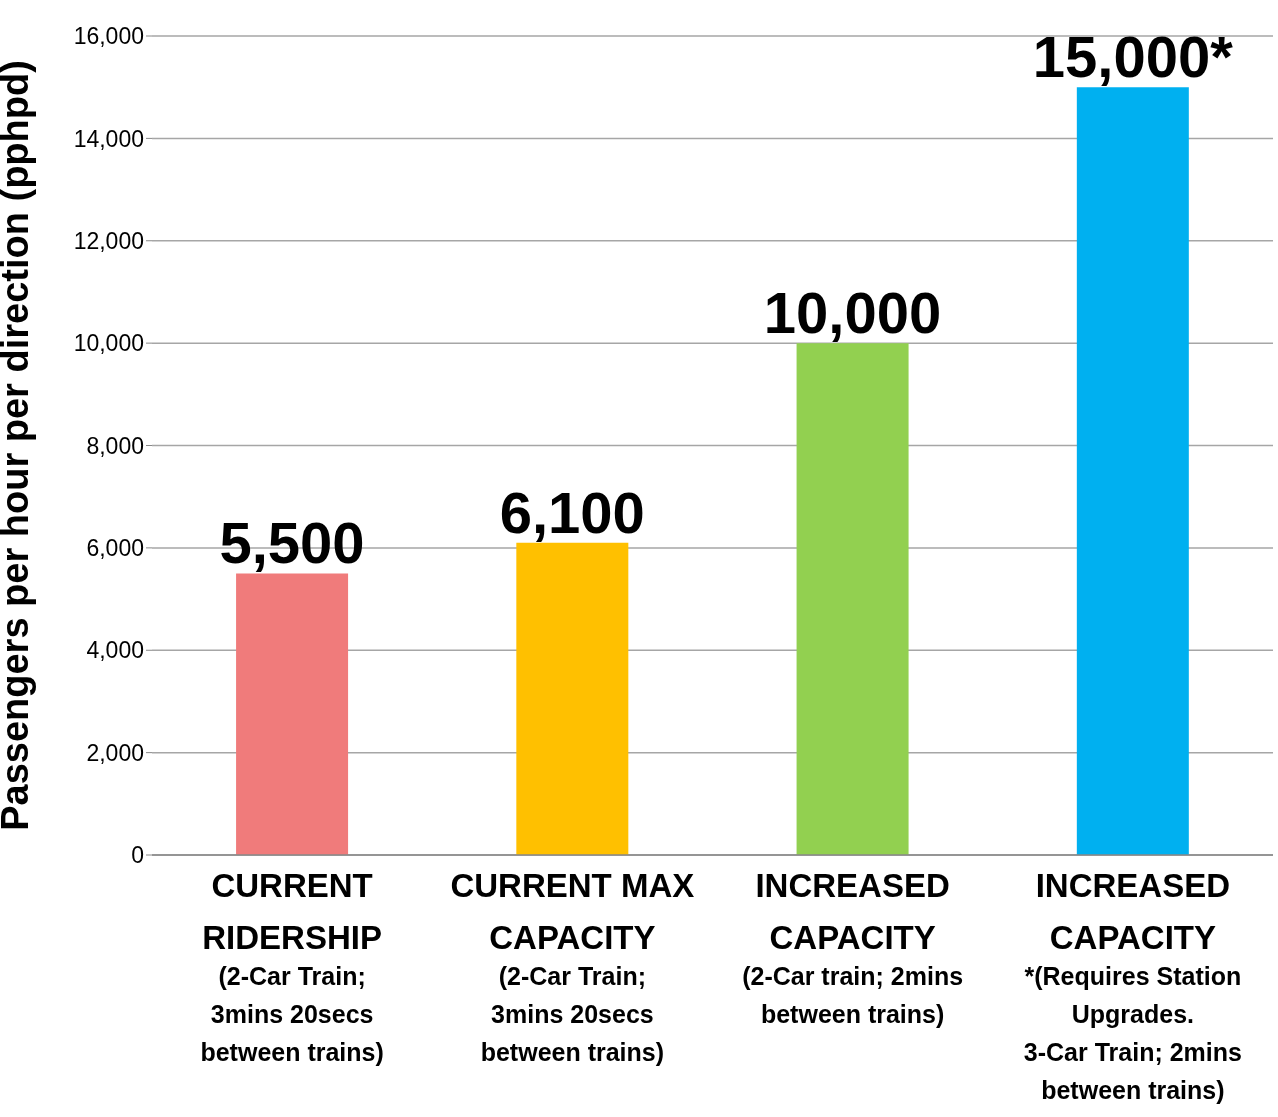  Describe the element at coordinates (108, 240) in the screenshot. I see `y-tick-label: 12,000` at that location.